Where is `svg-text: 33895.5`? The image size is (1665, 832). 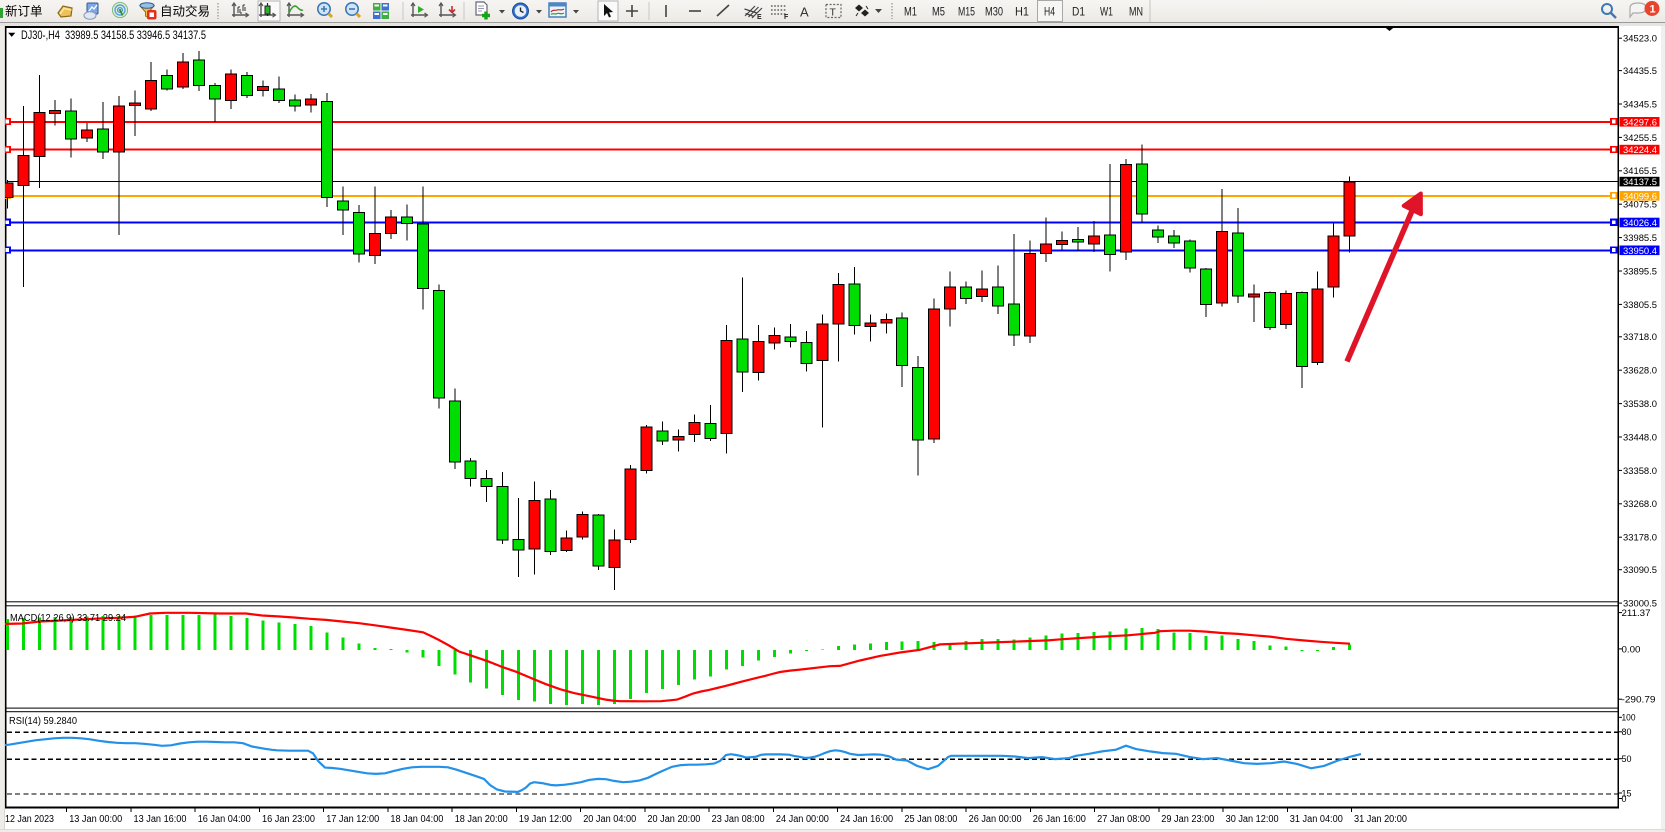
svg-text: 33895.5 is located at coordinates (1640, 271).